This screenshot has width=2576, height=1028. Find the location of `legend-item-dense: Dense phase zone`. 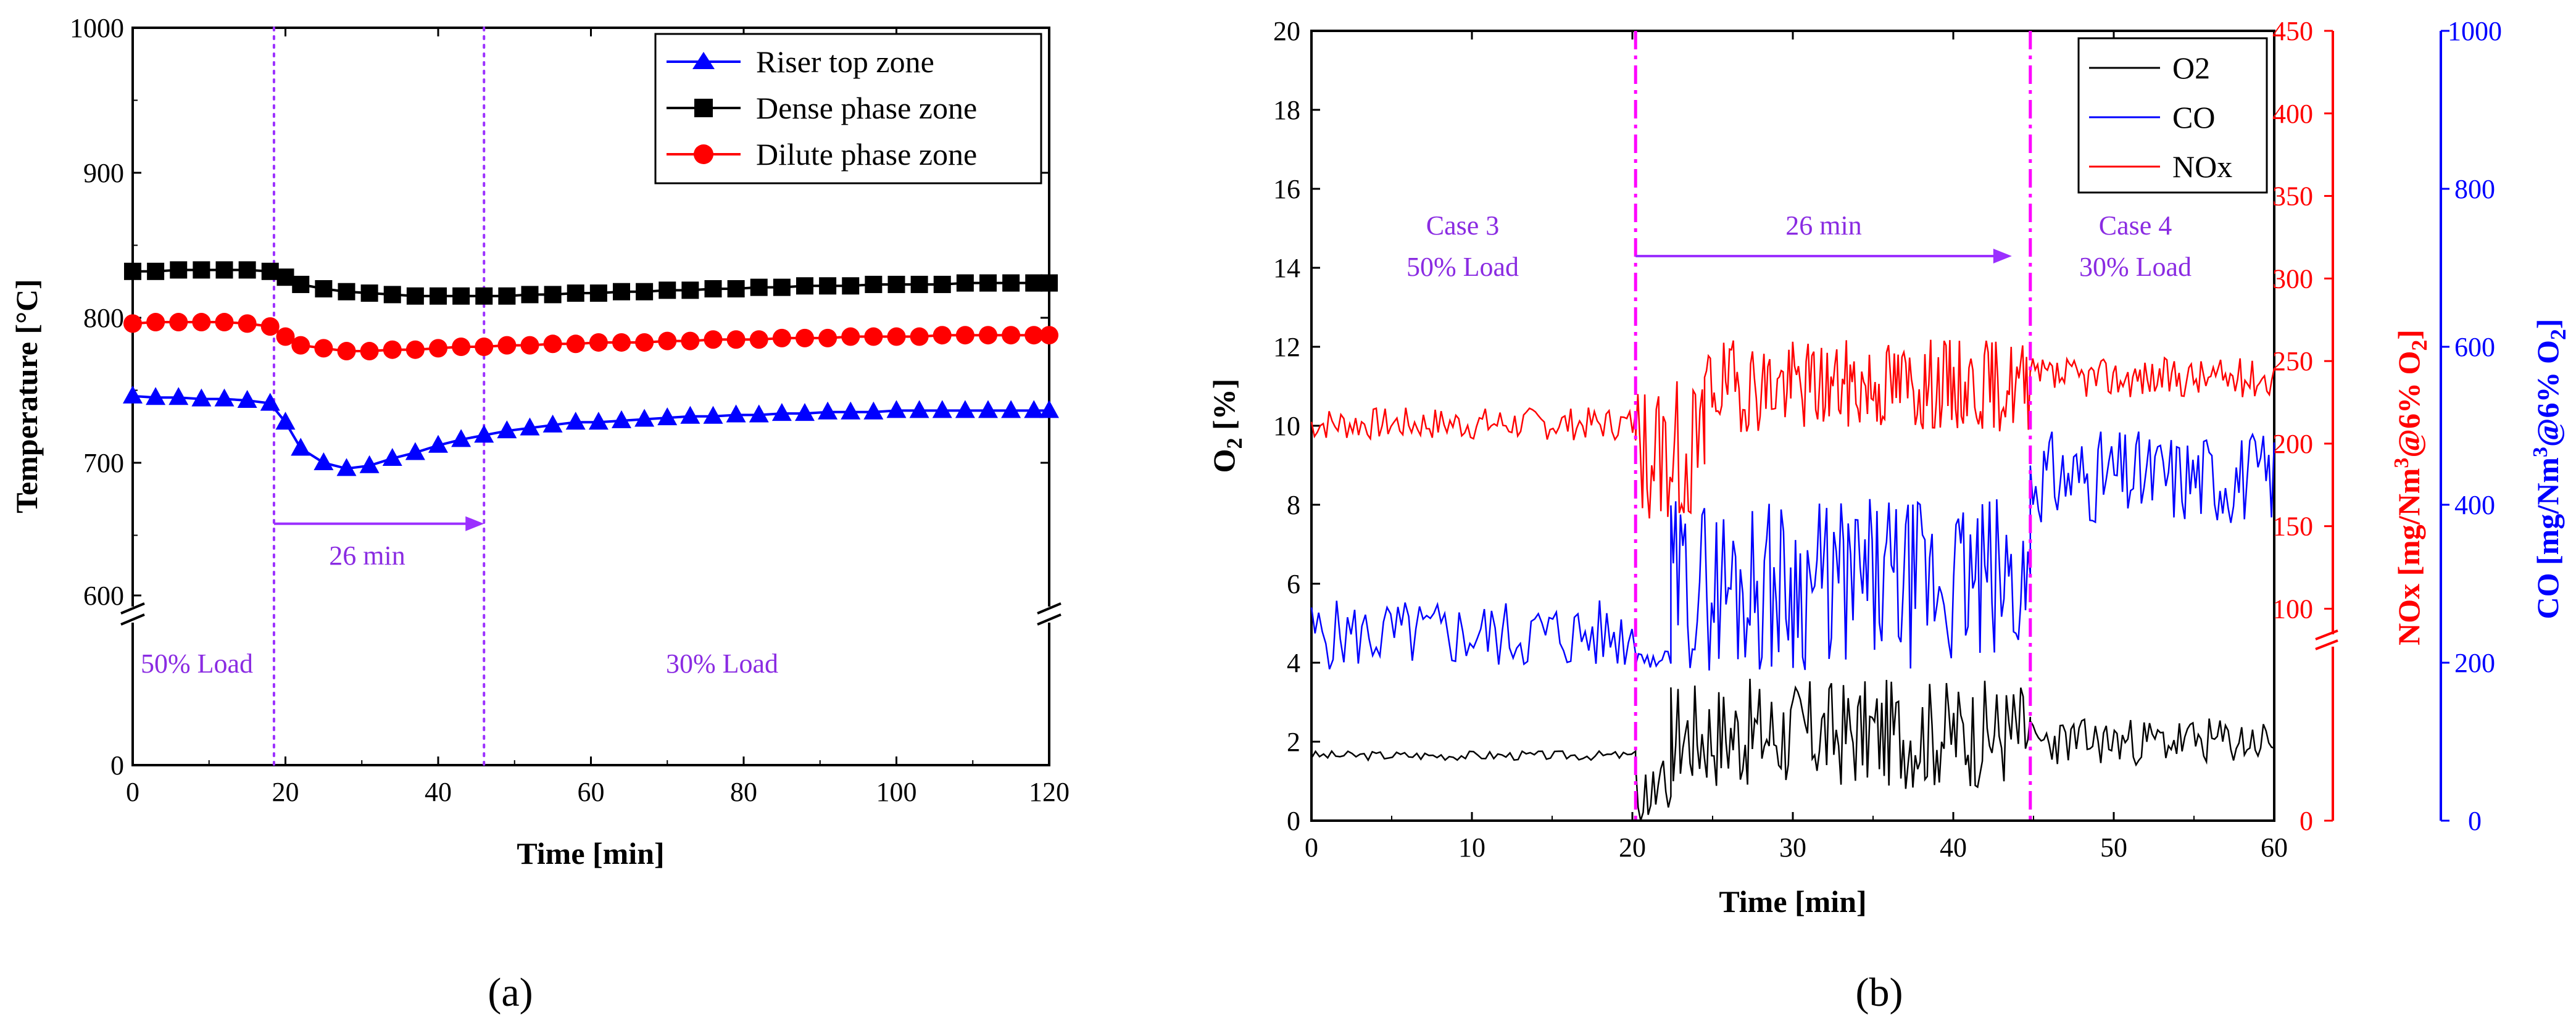

legend-item-dense: Dense phase zone is located at coordinates (822, 108).